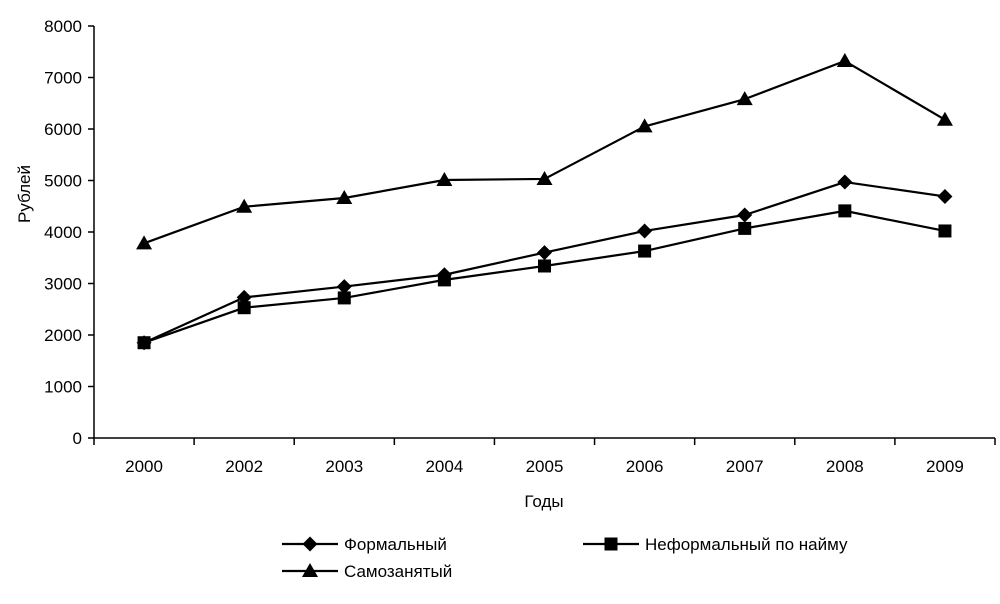  What do you see at coordinates (746, 544) in the screenshot?
I see `legend-label: Неформальный по найму` at bounding box center [746, 544].